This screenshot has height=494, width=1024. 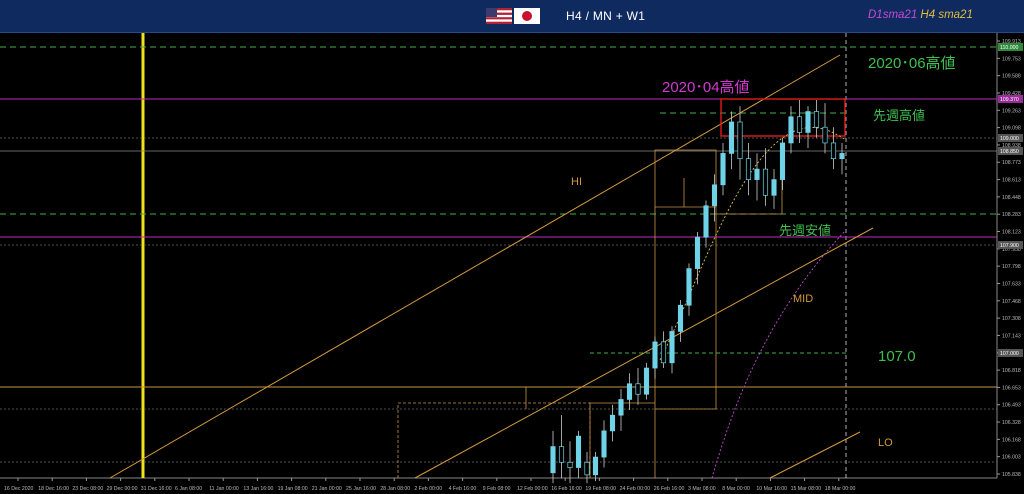 I want to click on y-tick-label: 109.428, so click(x=1011, y=94).